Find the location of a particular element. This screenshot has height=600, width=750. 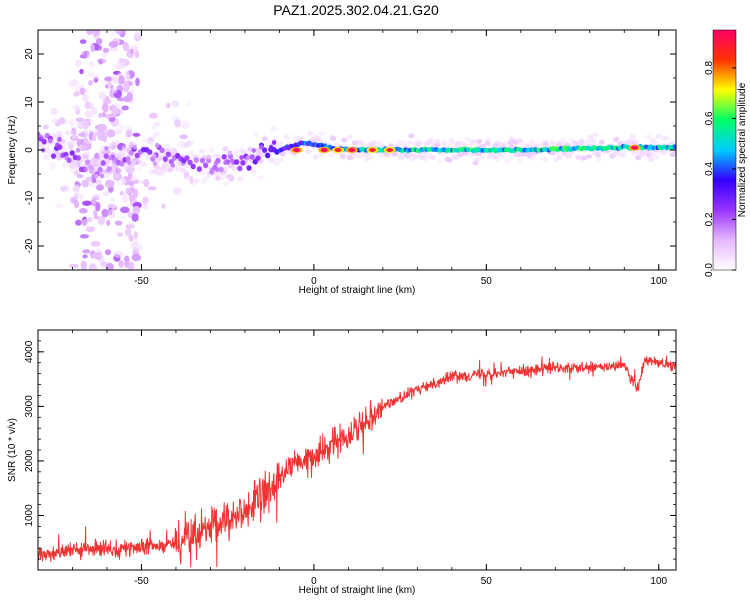

spectrogram-x-tick-label: 50 is located at coordinates (487, 281).